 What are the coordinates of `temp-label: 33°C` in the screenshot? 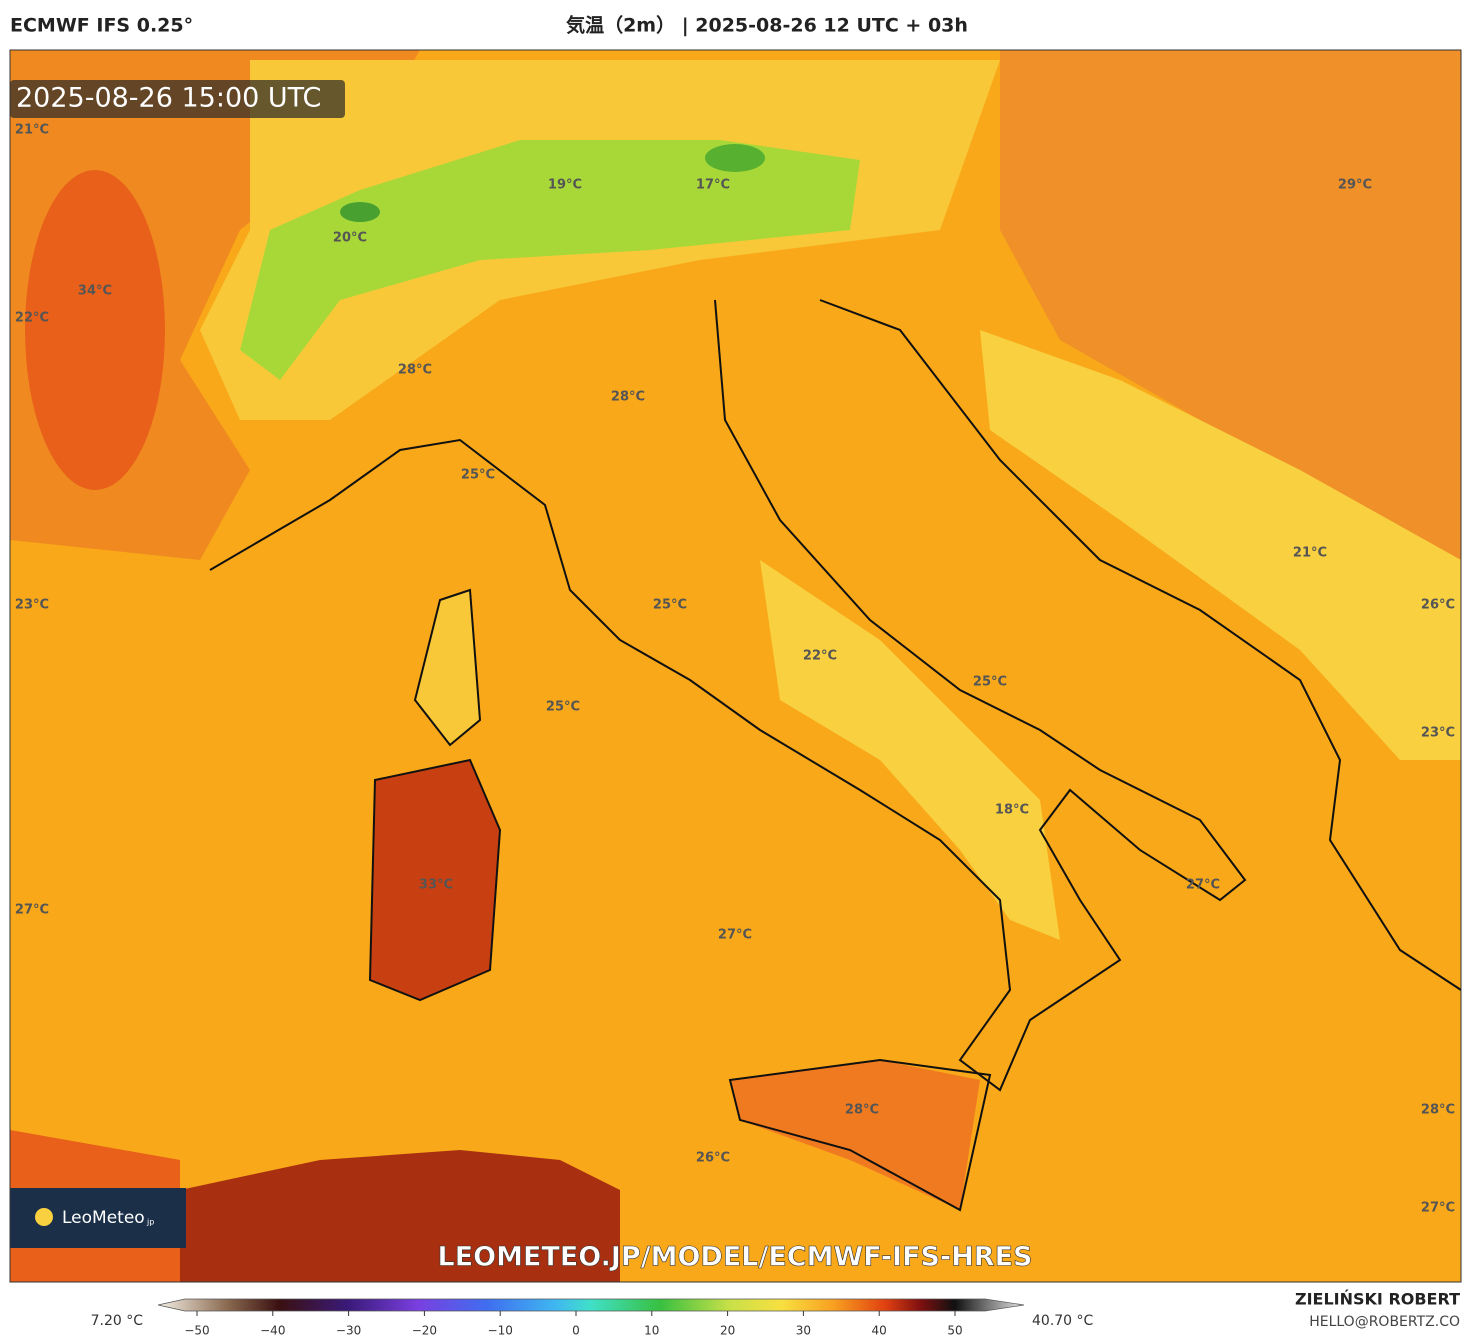 It's located at (436, 885).